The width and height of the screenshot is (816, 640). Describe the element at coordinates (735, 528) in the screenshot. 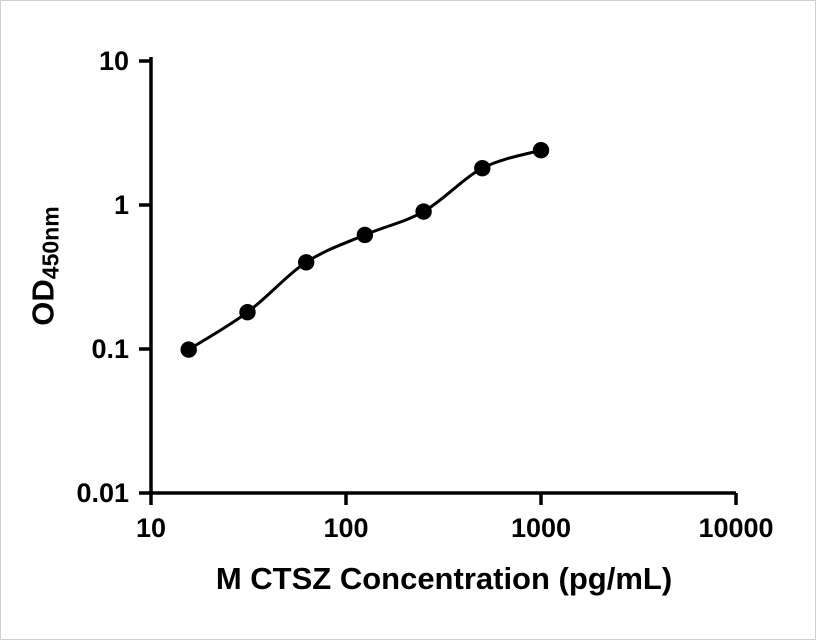

I see `x-tick-label: 10000` at that location.